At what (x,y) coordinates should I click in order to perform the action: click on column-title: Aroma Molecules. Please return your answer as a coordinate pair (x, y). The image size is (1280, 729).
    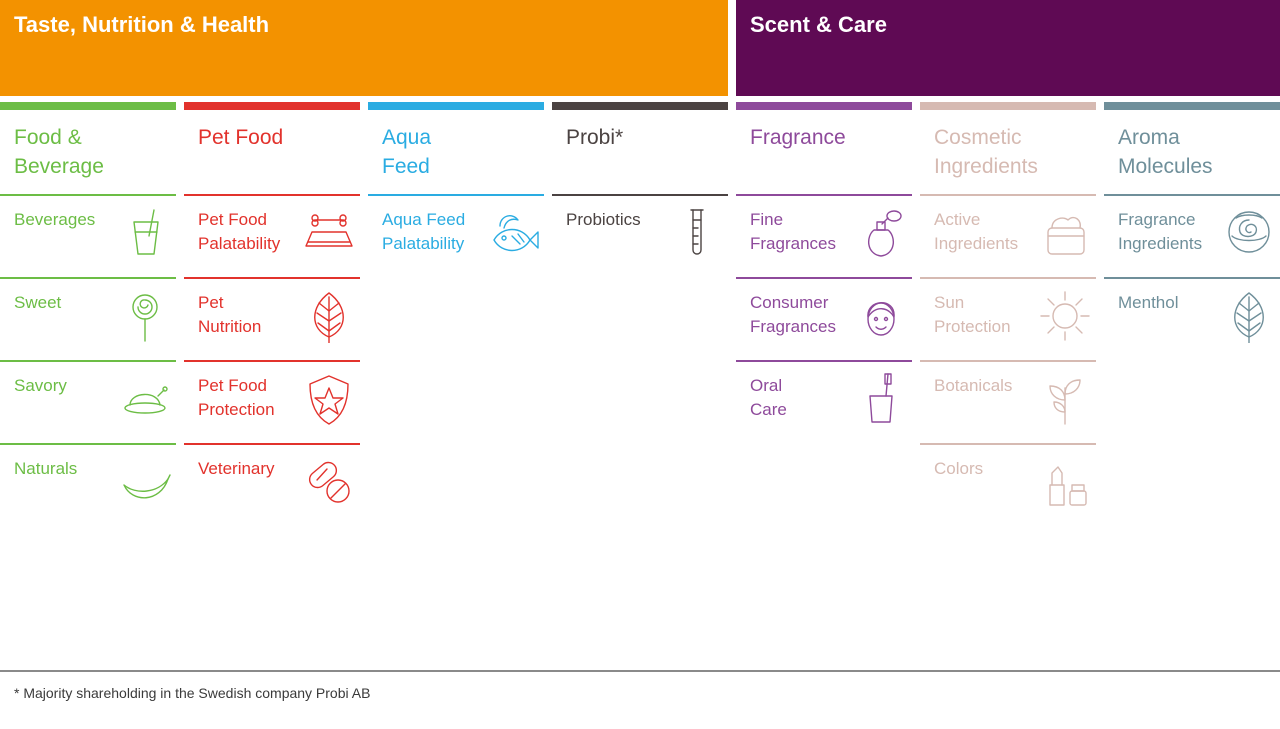
    Looking at the image, I should click on (1165, 152).